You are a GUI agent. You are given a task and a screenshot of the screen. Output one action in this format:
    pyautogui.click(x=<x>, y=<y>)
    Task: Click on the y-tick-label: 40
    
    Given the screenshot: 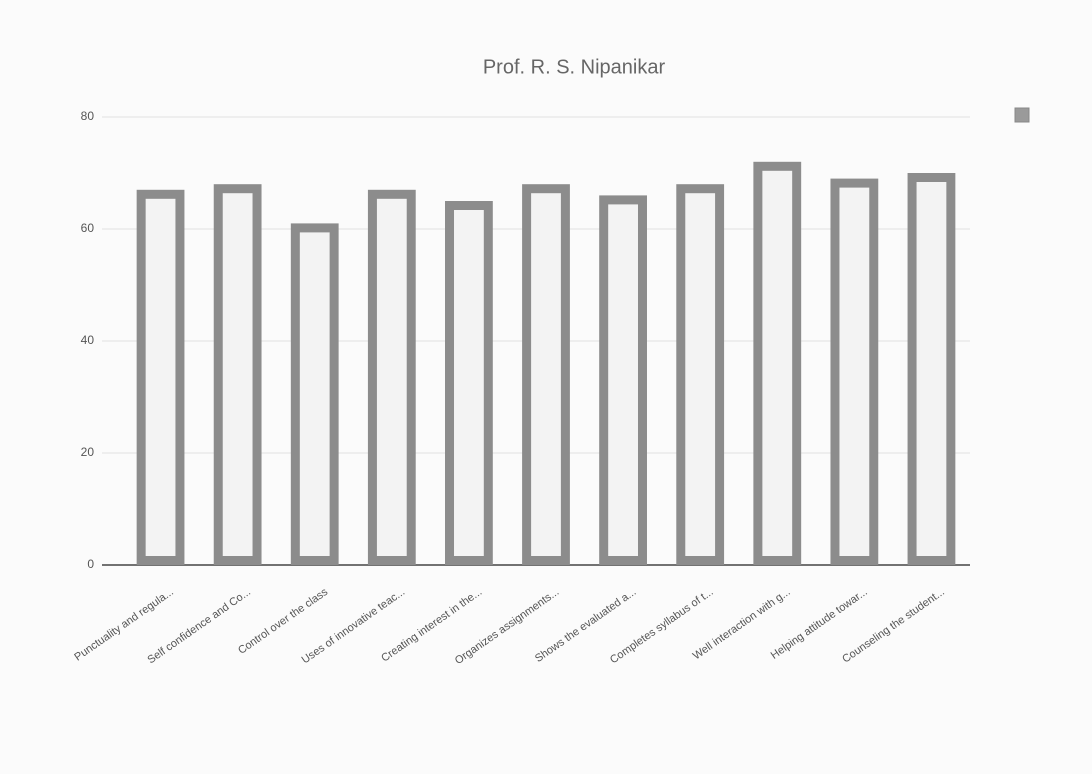 What is the action you would take?
    pyautogui.click(x=88, y=340)
    